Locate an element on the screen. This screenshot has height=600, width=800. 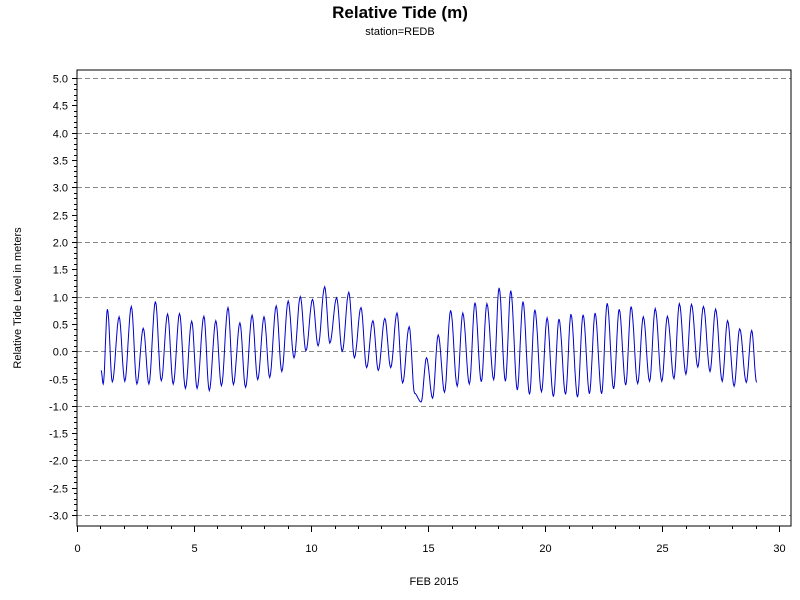
x-tick-label: 0 is located at coordinates (77, 549).